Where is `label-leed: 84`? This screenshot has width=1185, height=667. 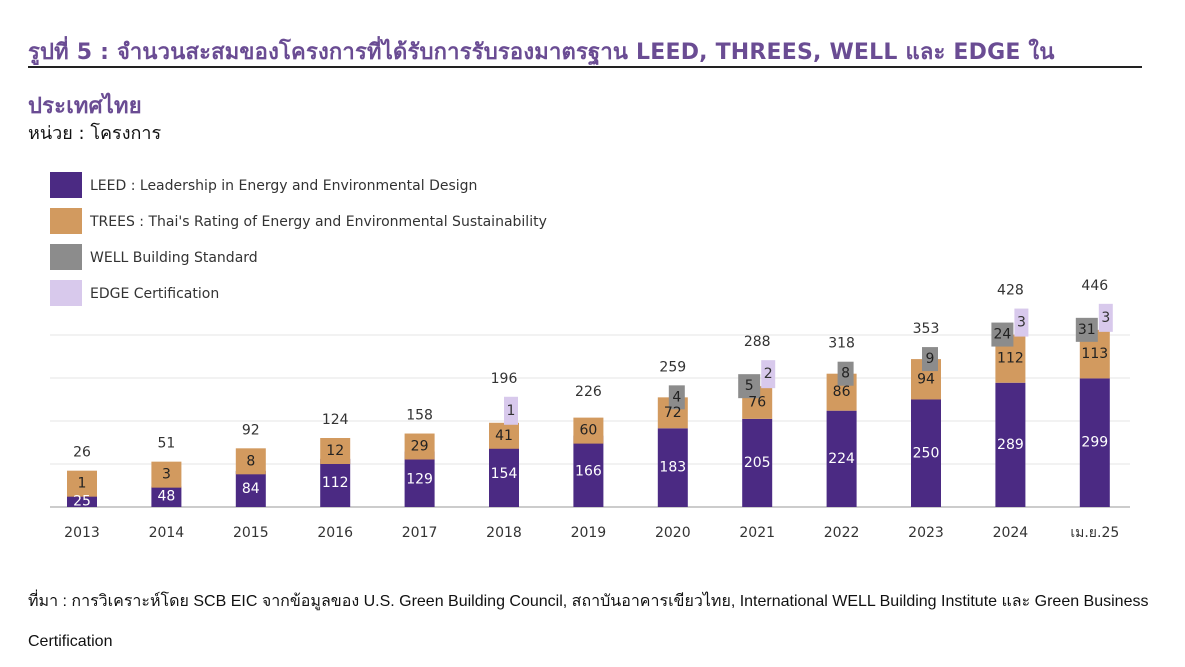
label-leed: 84 is located at coordinates (251, 489).